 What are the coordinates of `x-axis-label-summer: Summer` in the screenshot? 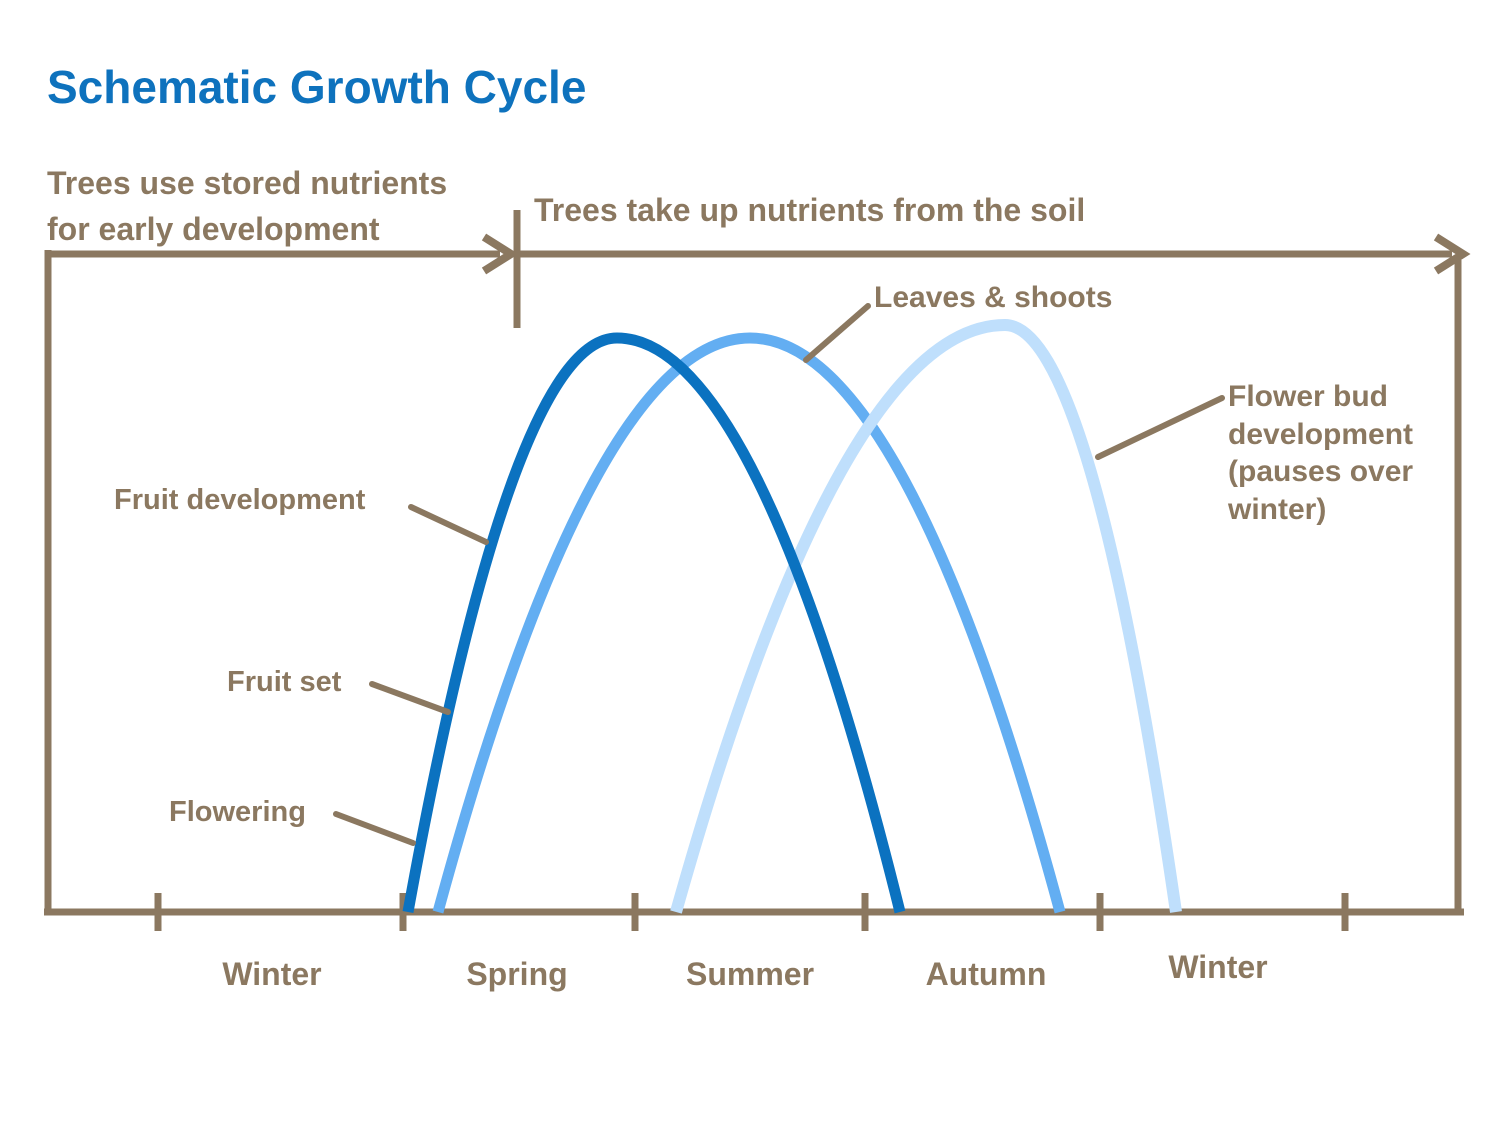 It's located at (750, 974).